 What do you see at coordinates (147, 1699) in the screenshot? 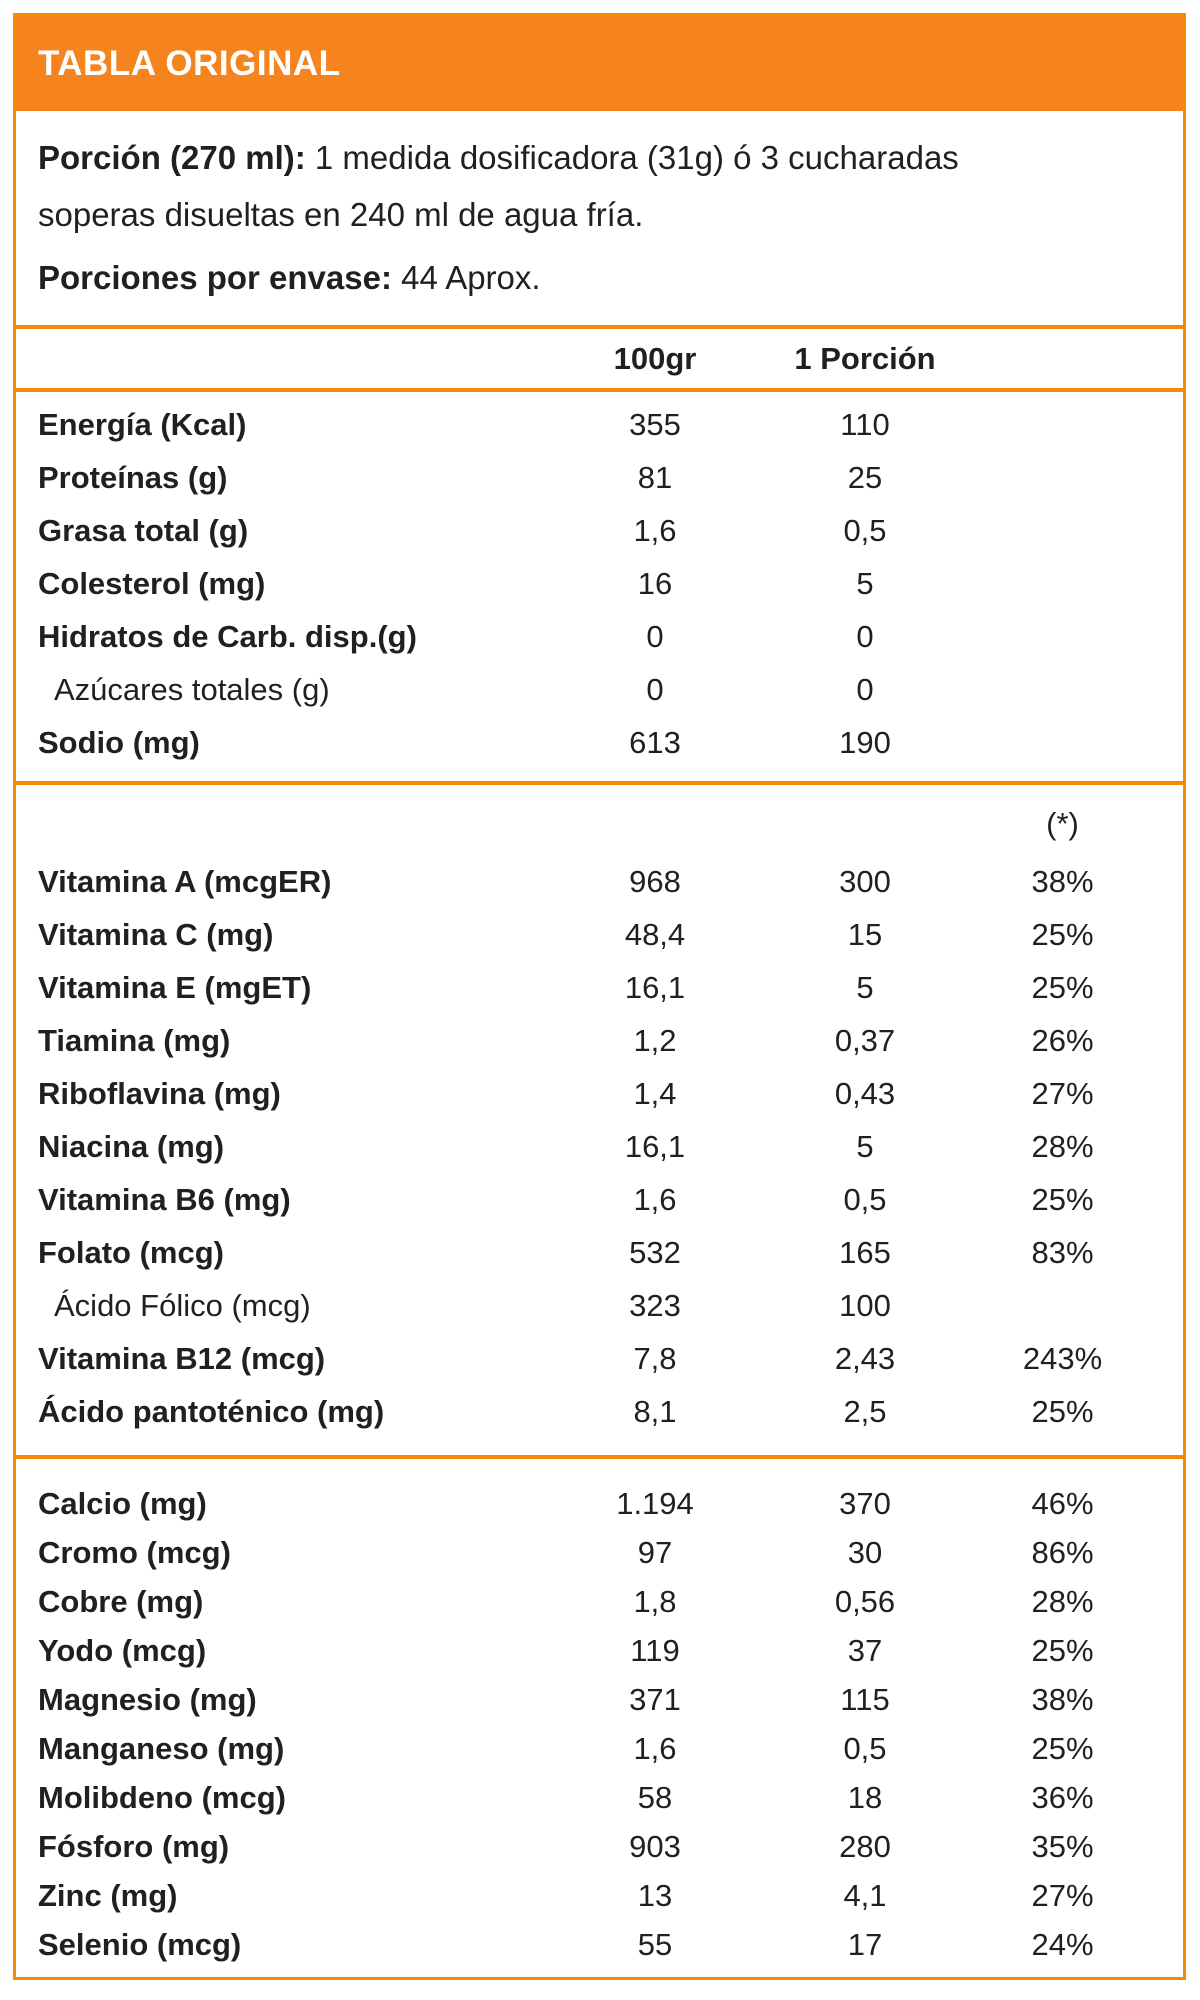
I see `nutrient-label: Magnesio (mg)` at bounding box center [147, 1699].